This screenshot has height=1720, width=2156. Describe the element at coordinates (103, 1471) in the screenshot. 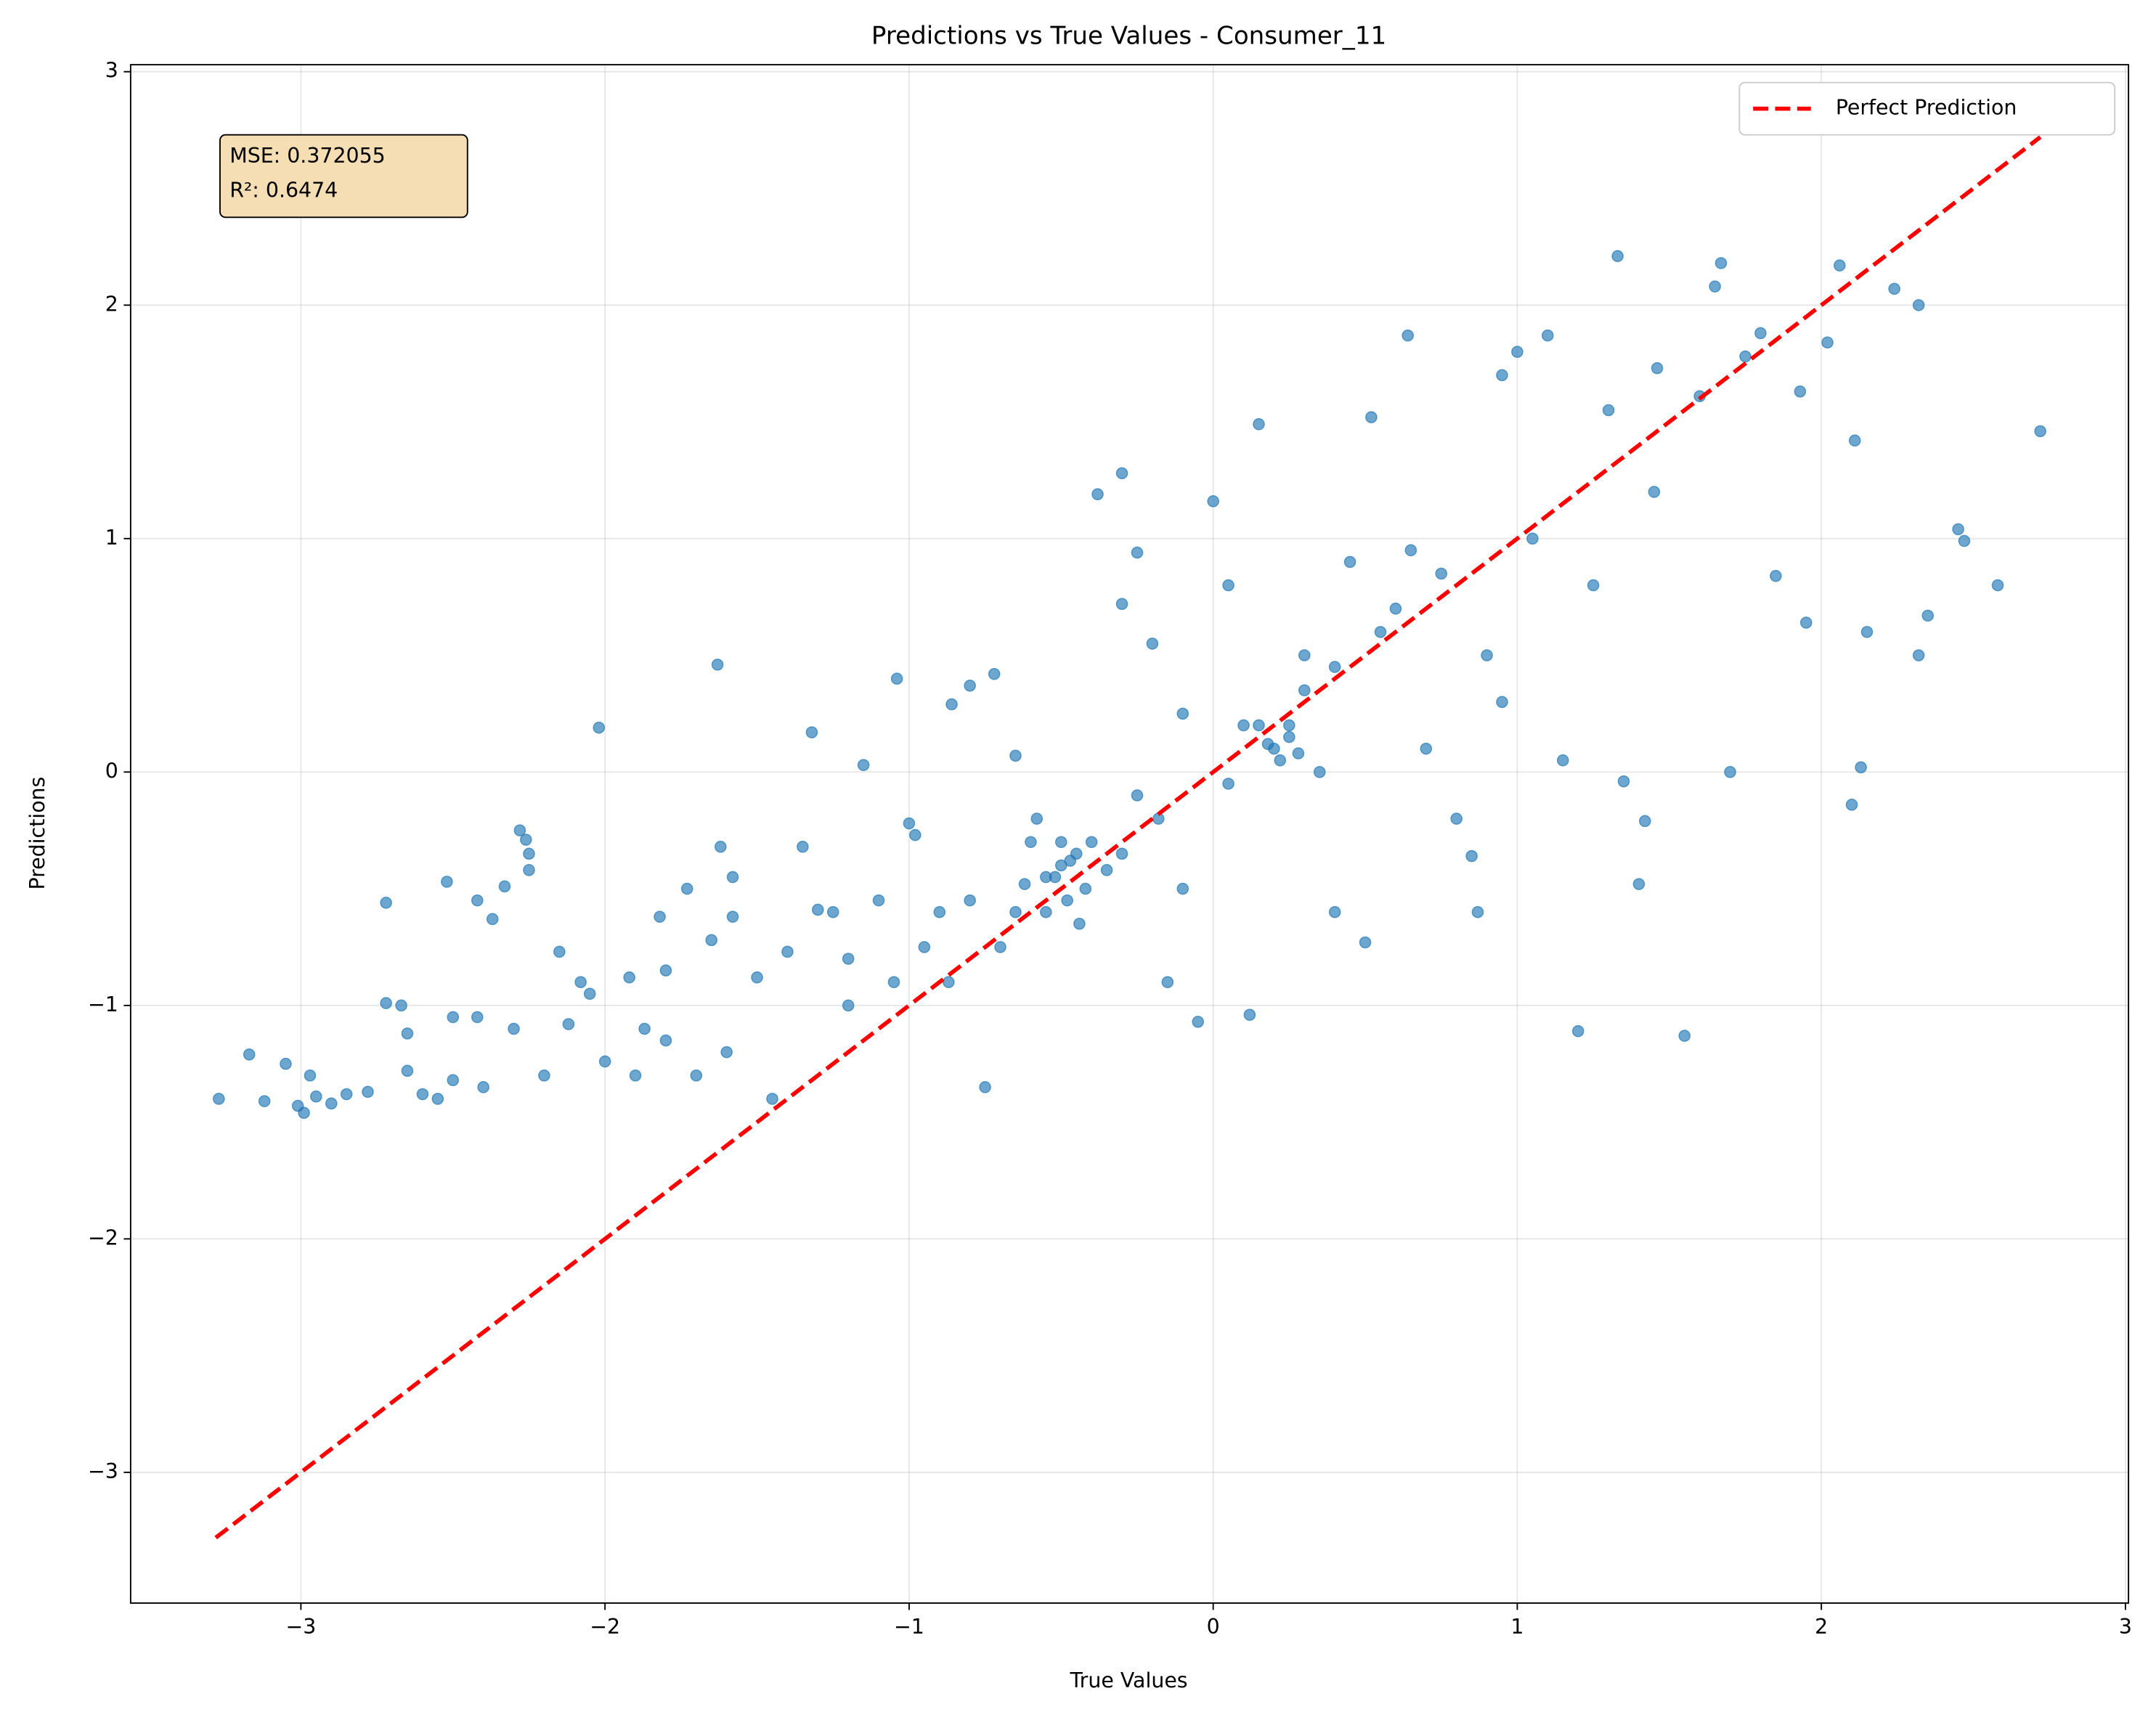

I see `y-tick-label: −3` at that location.